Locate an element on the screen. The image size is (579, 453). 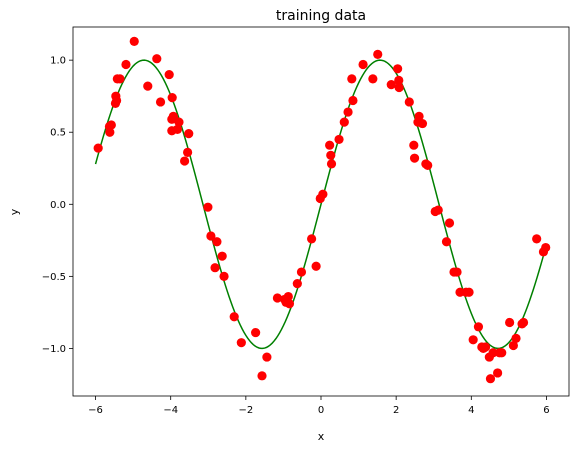
x-tick-label: 6 is located at coordinates (546, 410).